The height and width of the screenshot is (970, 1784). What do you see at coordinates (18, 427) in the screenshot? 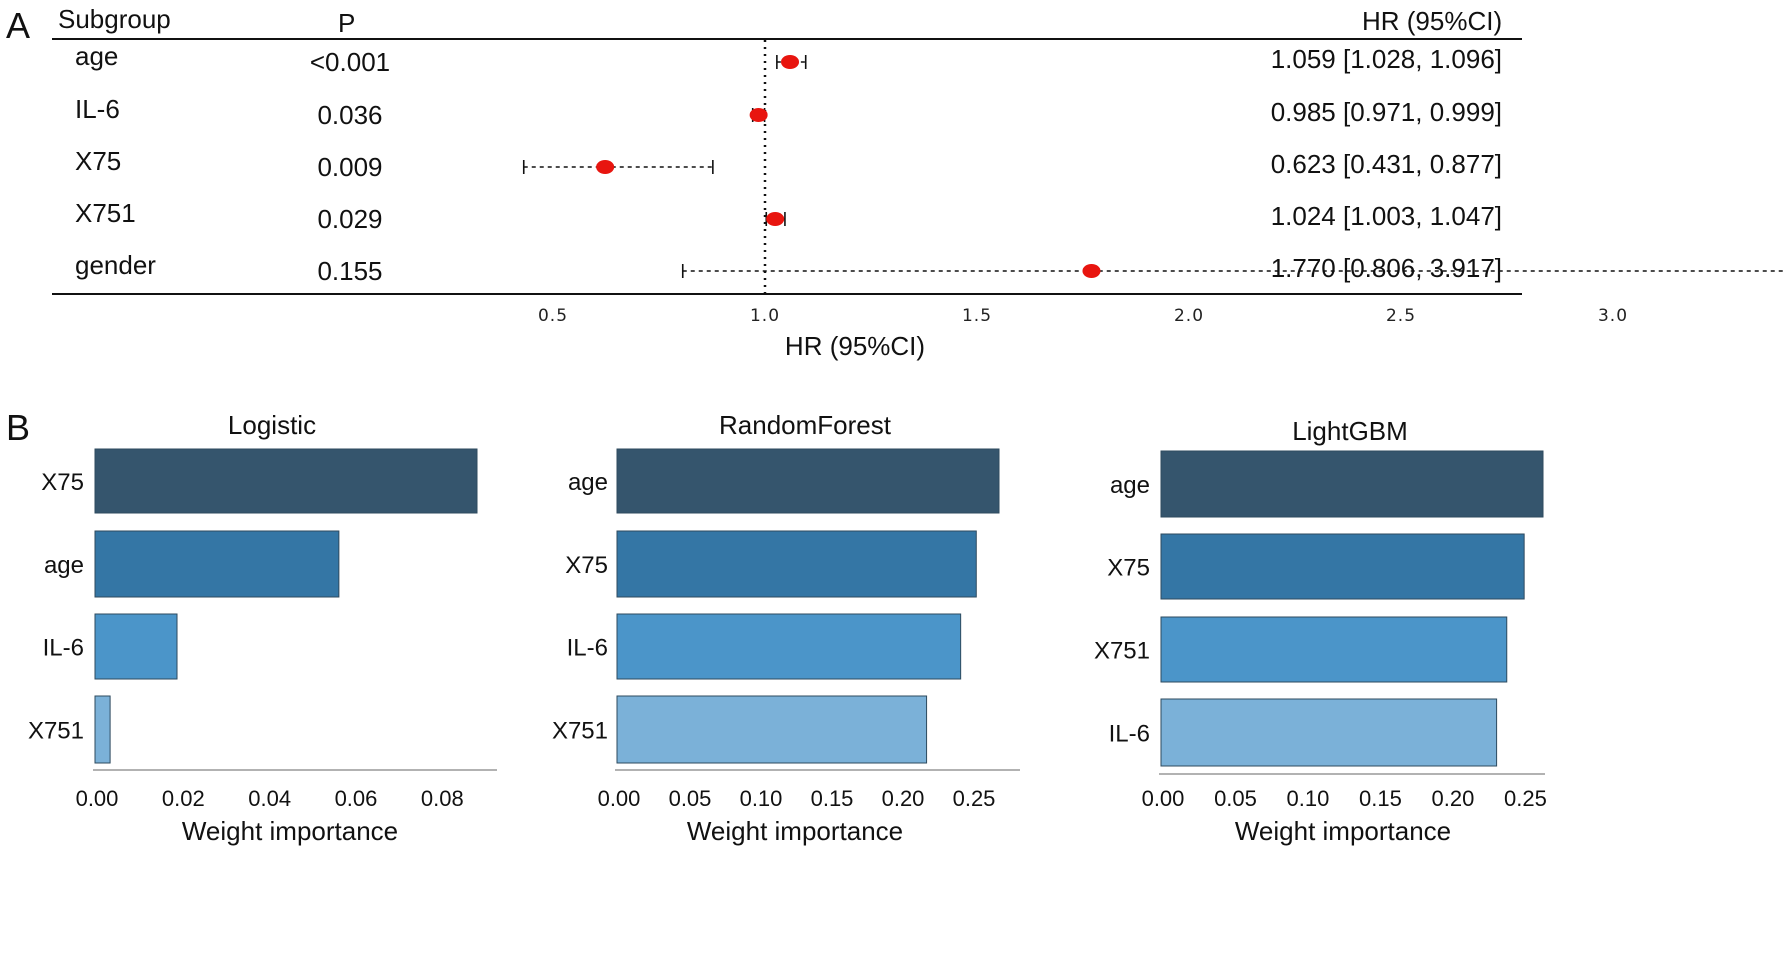
I see `panel-label-b: B` at bounding box center [18, 427].